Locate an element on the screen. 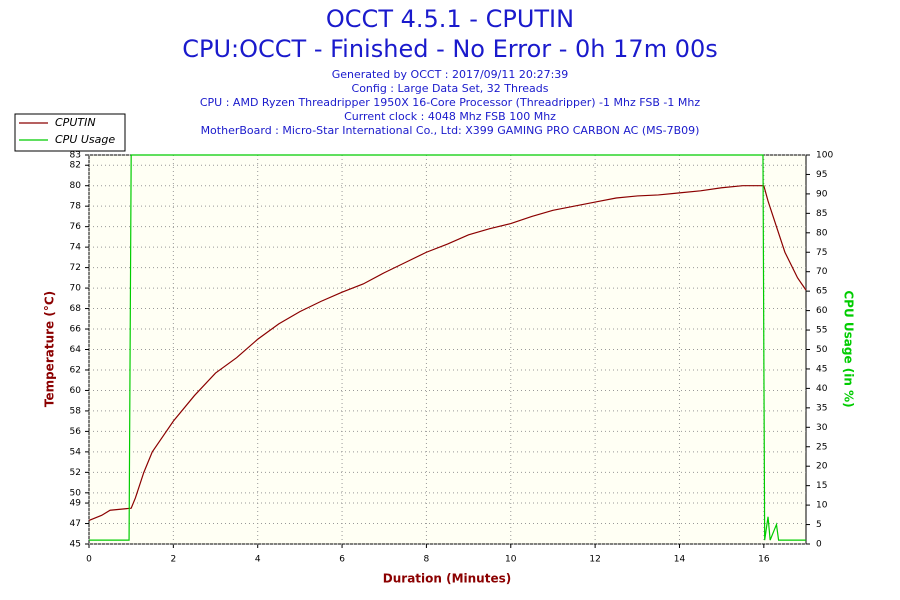 This screenshot has width=900, height=600. y2-tick-label: 55 is located at coordinates (821, 331).